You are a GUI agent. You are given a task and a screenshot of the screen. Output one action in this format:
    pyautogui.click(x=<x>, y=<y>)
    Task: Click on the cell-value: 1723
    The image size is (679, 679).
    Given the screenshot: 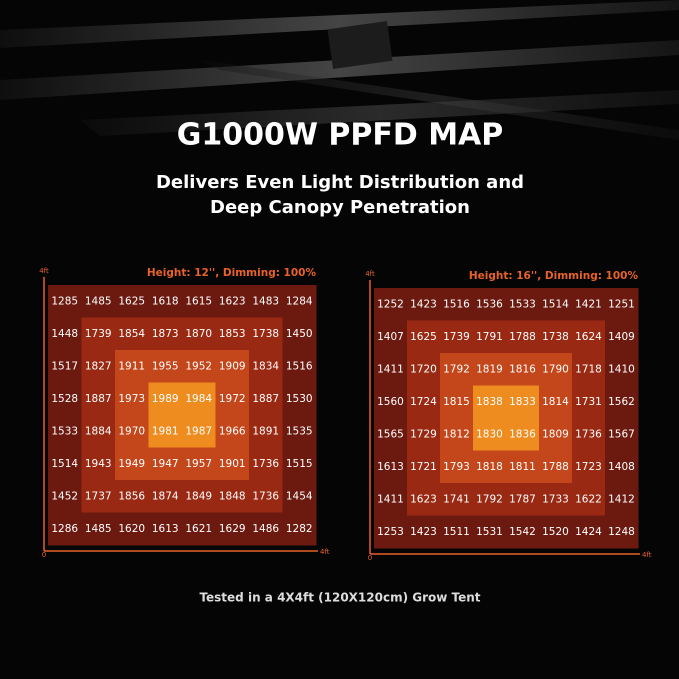 What is the action you would take?
    pyautogui.click(x=588, y=467)
    